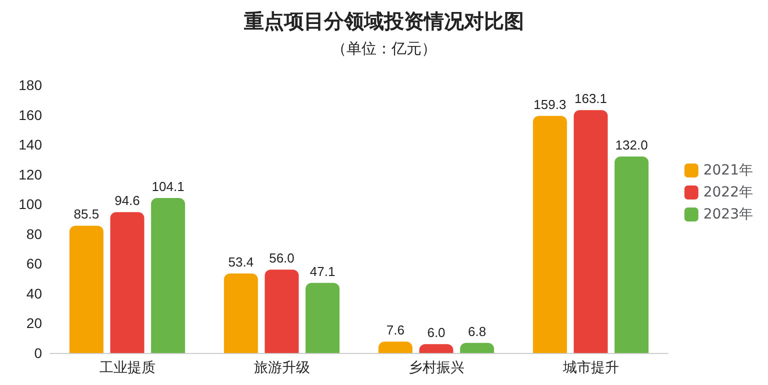 The width and height of the screenshot is (768, 385). What do you see at coordinates (30, 144) in the screenshot?
I see `y-tick-label: 140` at bounding box center [30, 144].